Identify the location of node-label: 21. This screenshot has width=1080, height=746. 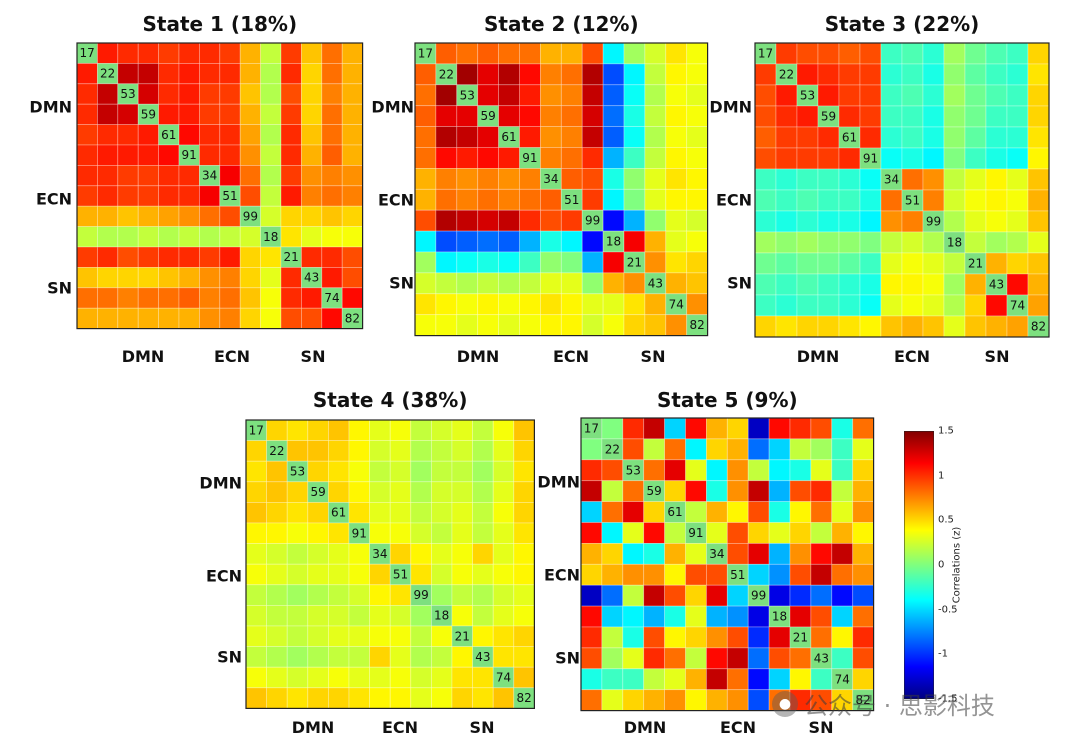
(462, 636).